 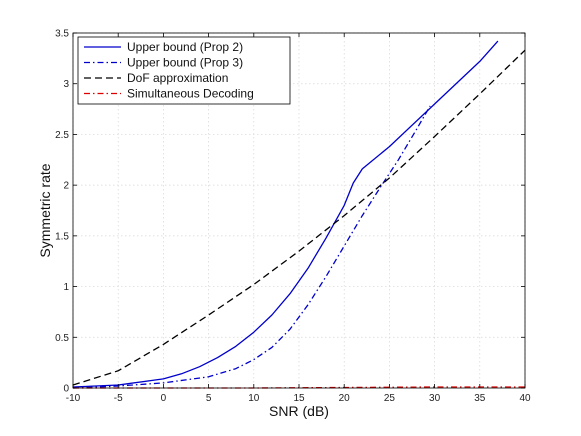 What do you see at coordinates (164, 398) in the screenshot?
I see `x-tick-label: 0` at bounding box center [164, 398].